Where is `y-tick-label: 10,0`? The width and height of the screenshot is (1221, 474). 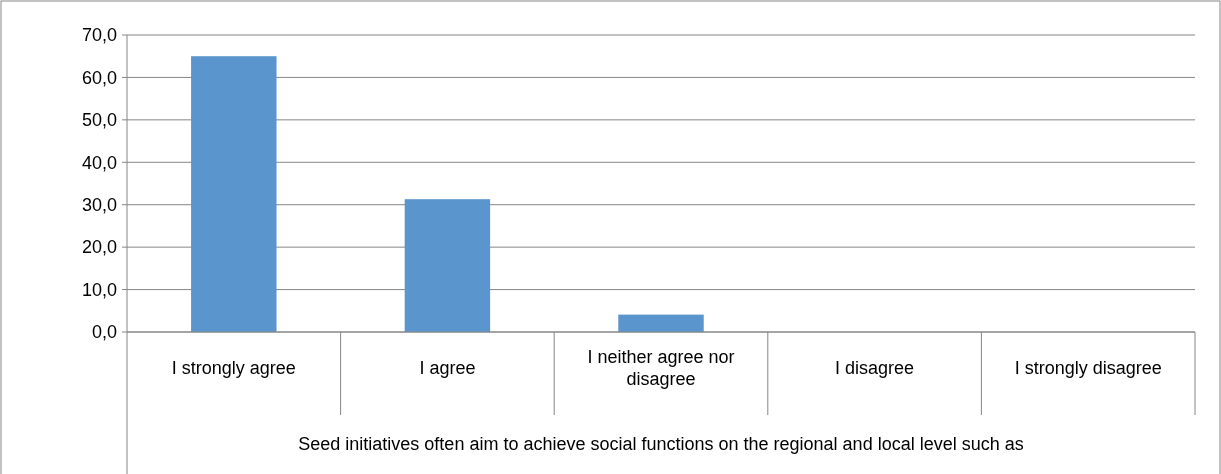
y-tick-label: 10,0 is located at coordinates (99, 289).